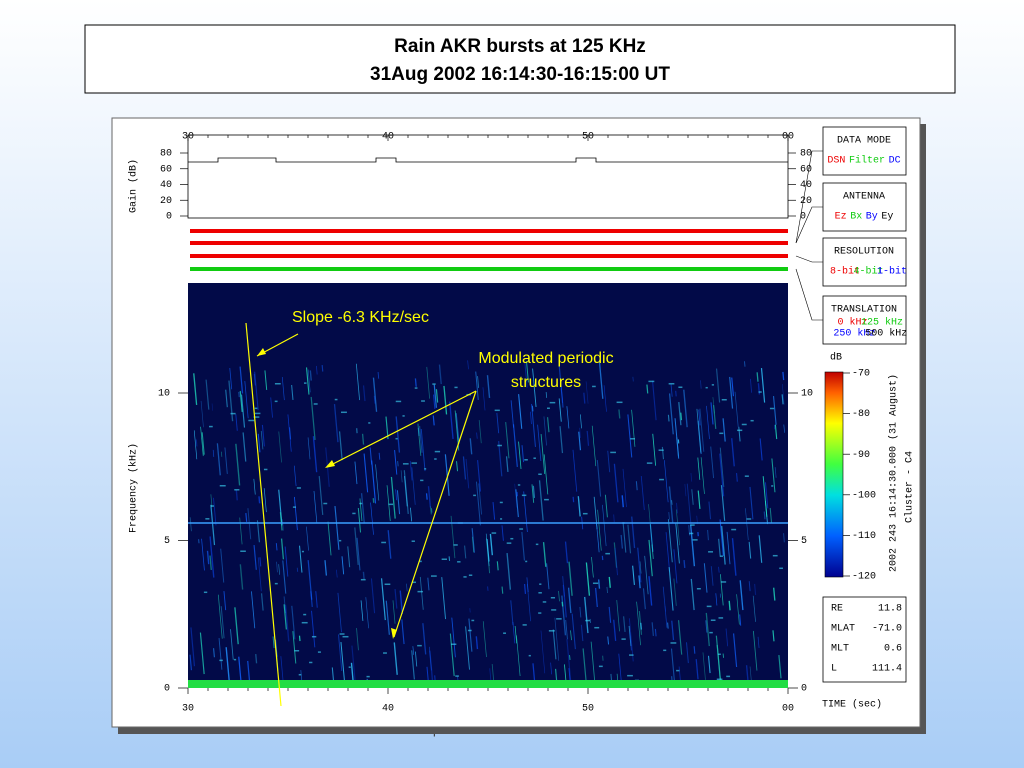  Describe the element at coordinates (864, 252) in the screenshot. I see `legend-title: RESOLUTION` at that location.